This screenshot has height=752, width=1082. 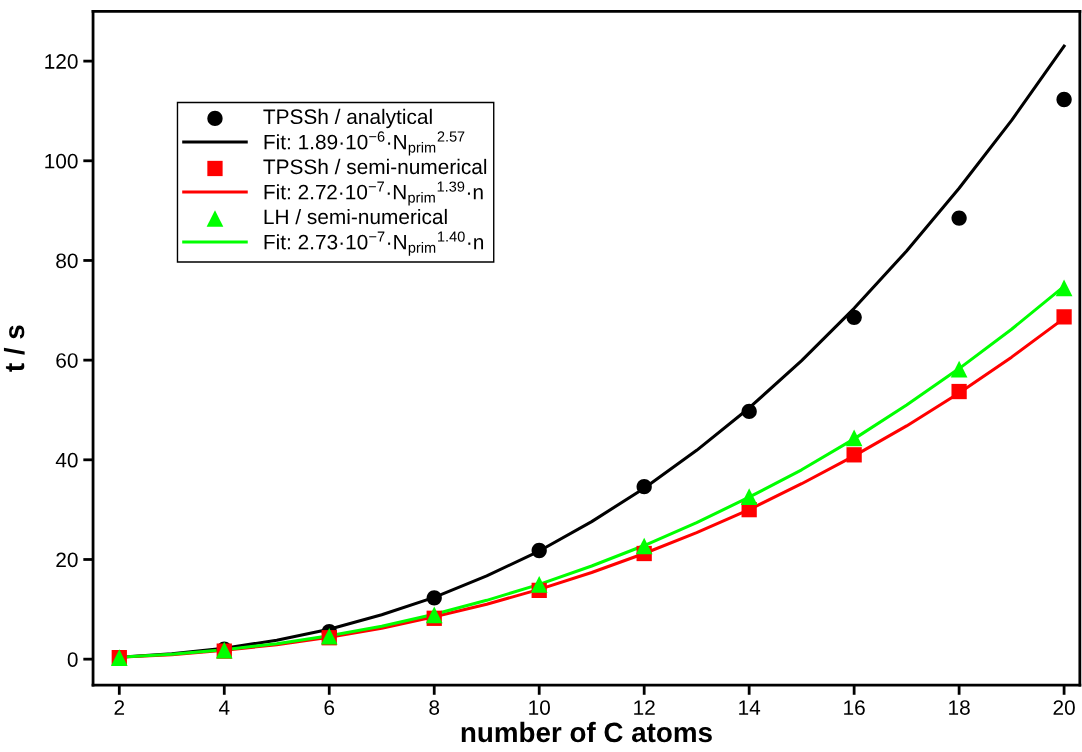 What do you see at coordinates (364, 143) in the screenshot?
I see `legend-label: Fit: 1.89·10$^{−6}$·N$_{prim}$$^{2.57}$` at bounding box center [364, 143].